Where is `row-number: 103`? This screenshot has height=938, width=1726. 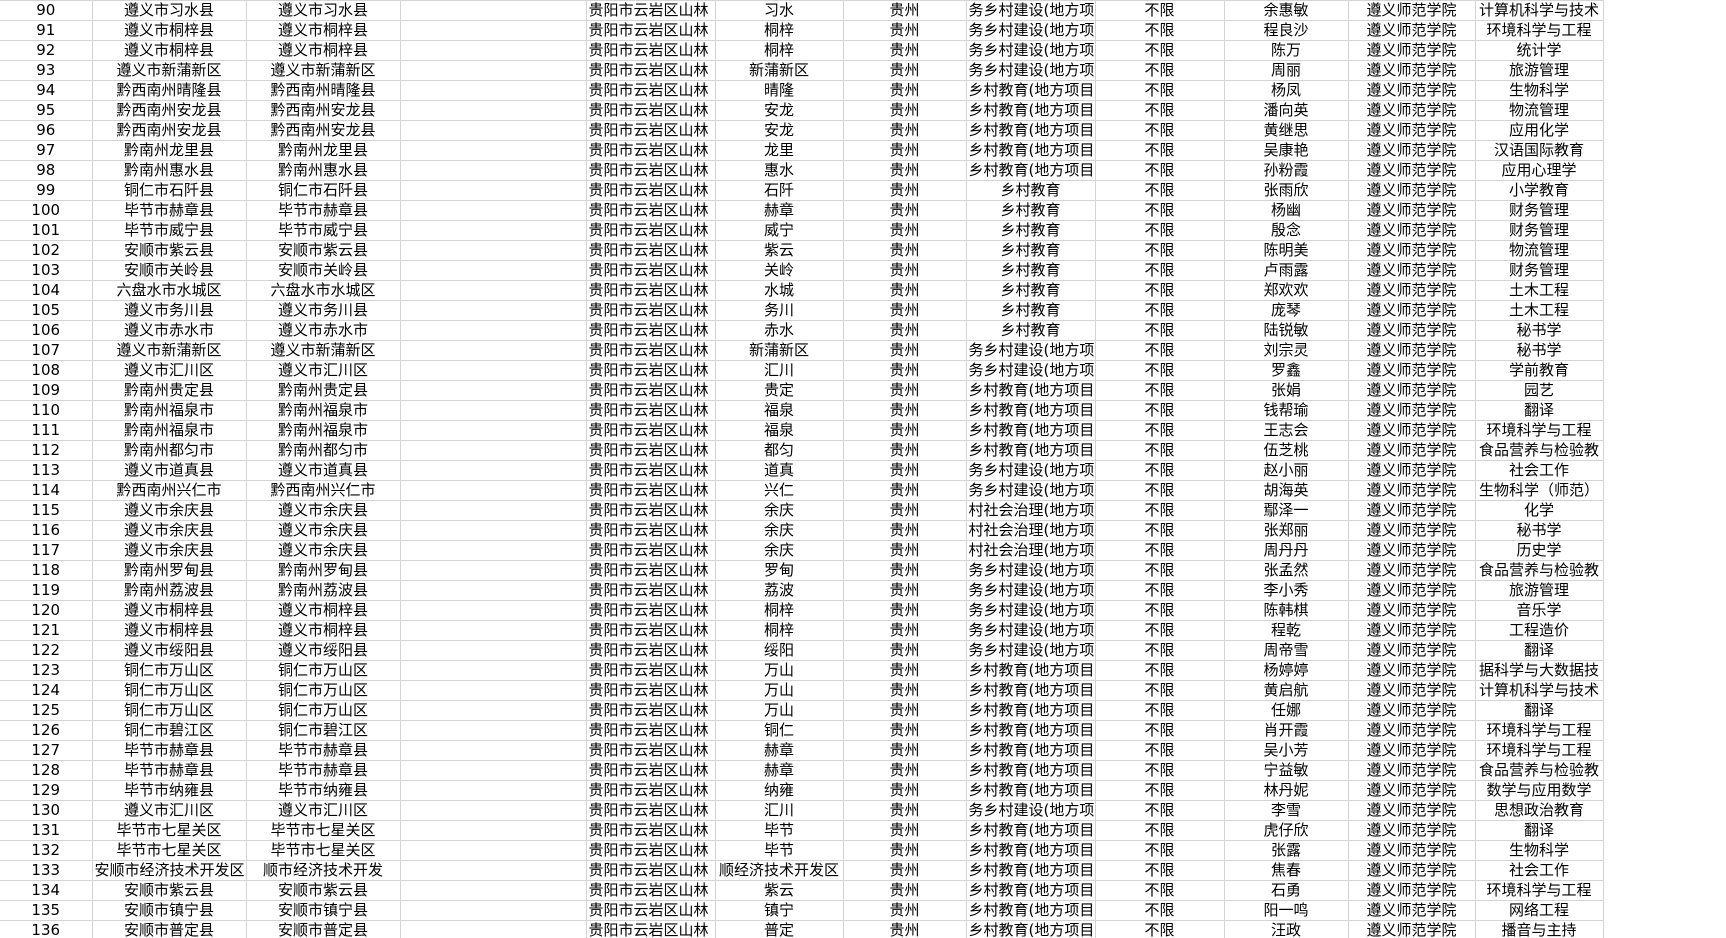
row-number: 103 is located at coordinates (46, 270).